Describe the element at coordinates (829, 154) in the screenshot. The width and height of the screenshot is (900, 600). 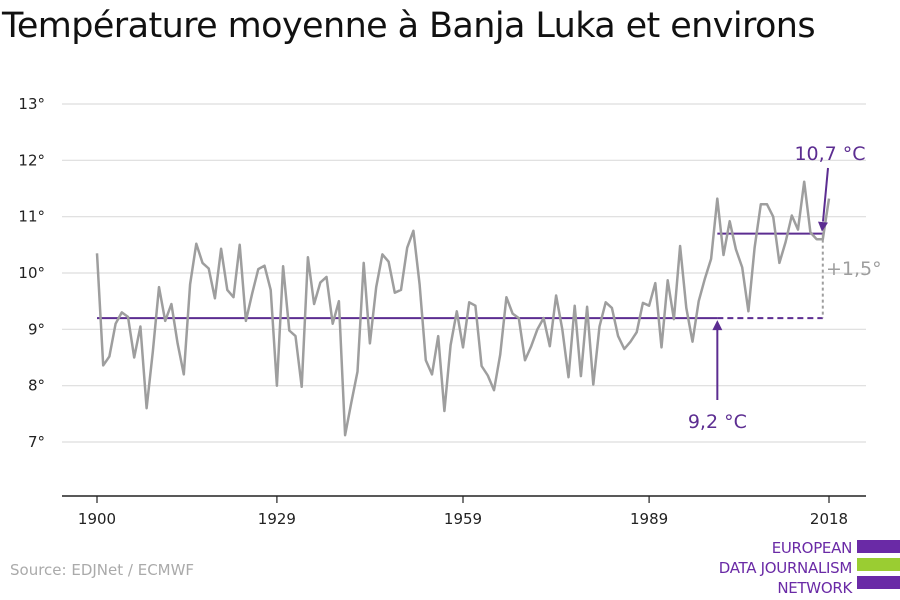
I see `recent-mean-label: 10,7 °C` at that location.